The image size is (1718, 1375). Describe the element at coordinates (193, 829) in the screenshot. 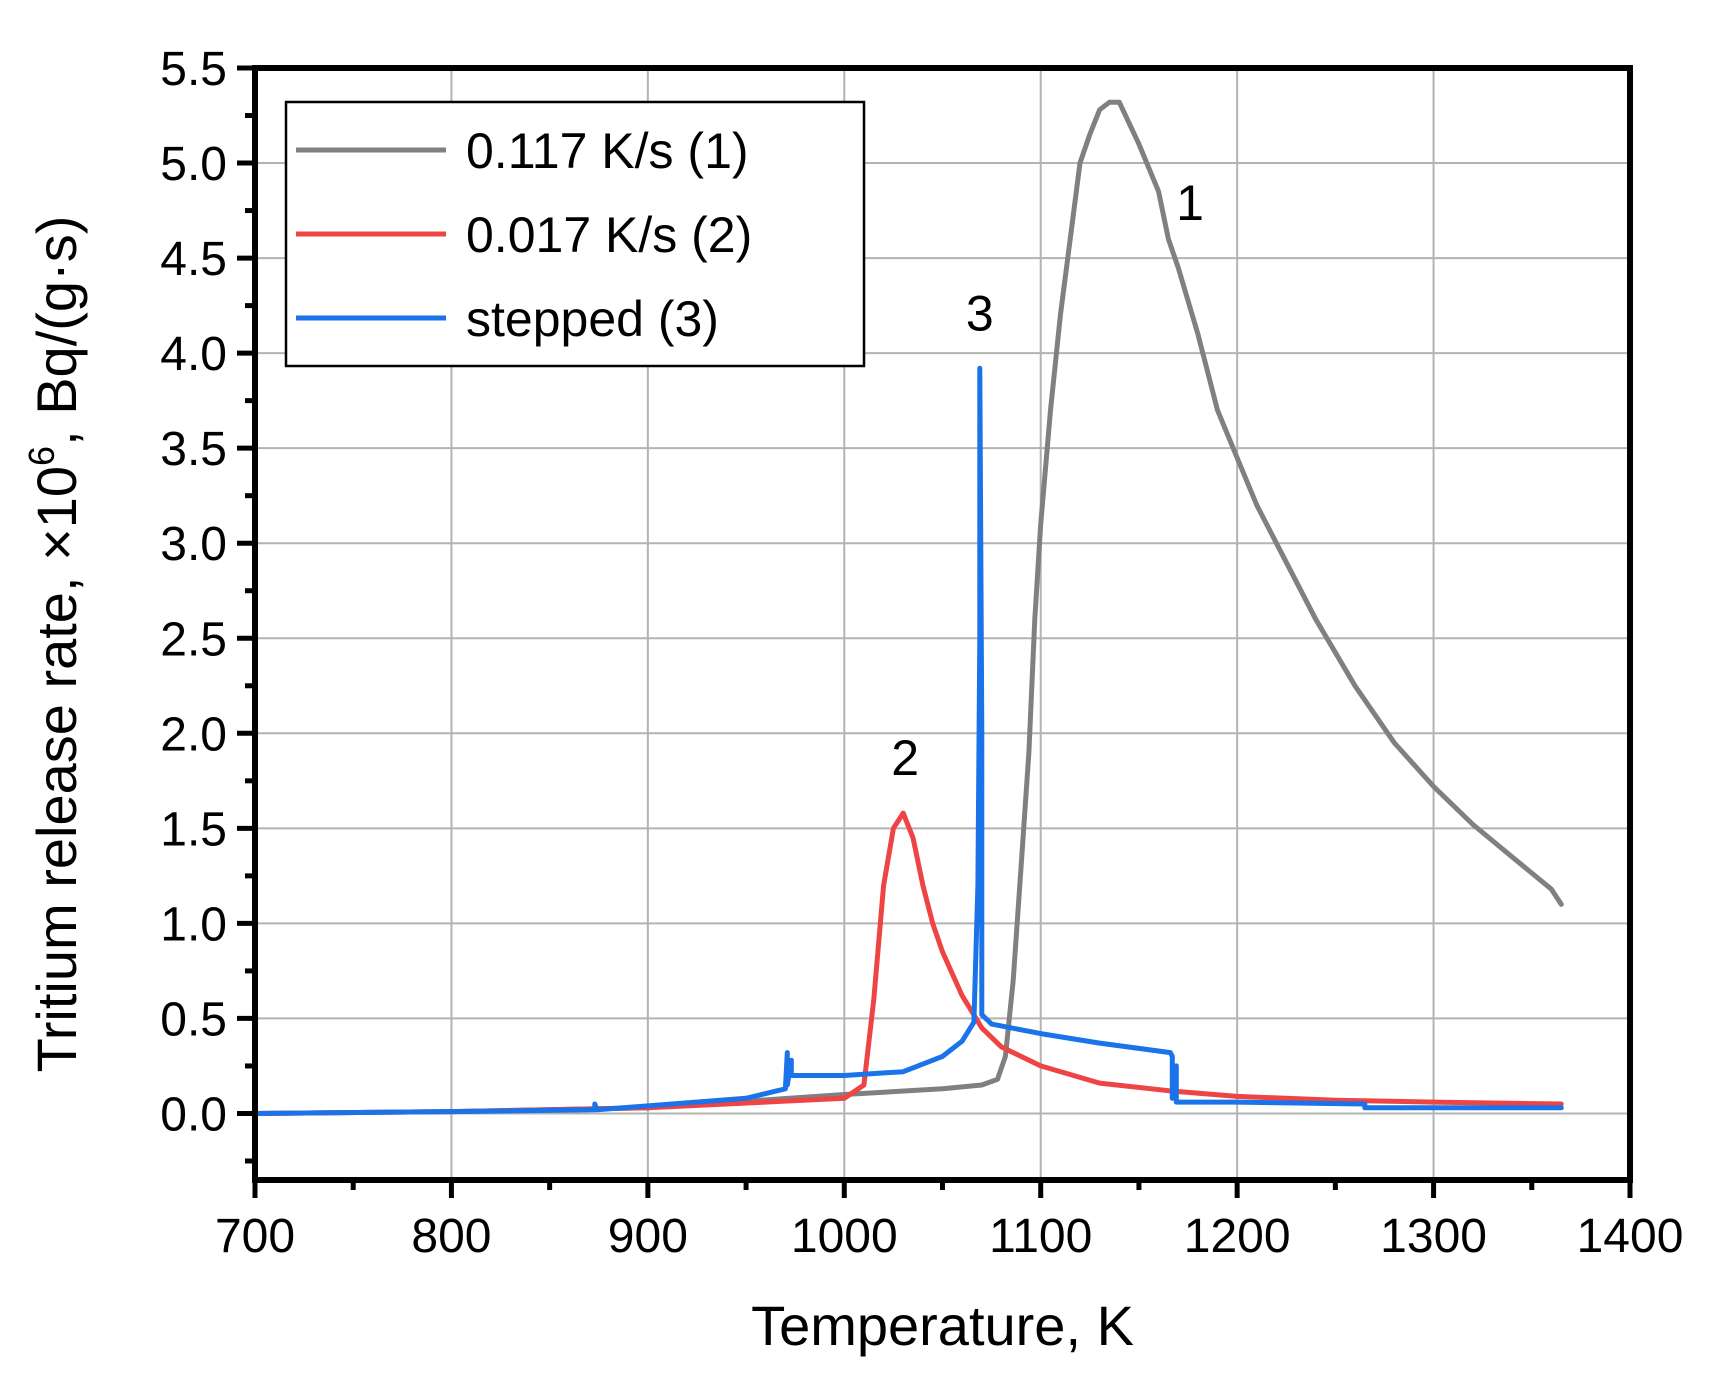

I see `y-tick-label-3: 1.5` at that location.